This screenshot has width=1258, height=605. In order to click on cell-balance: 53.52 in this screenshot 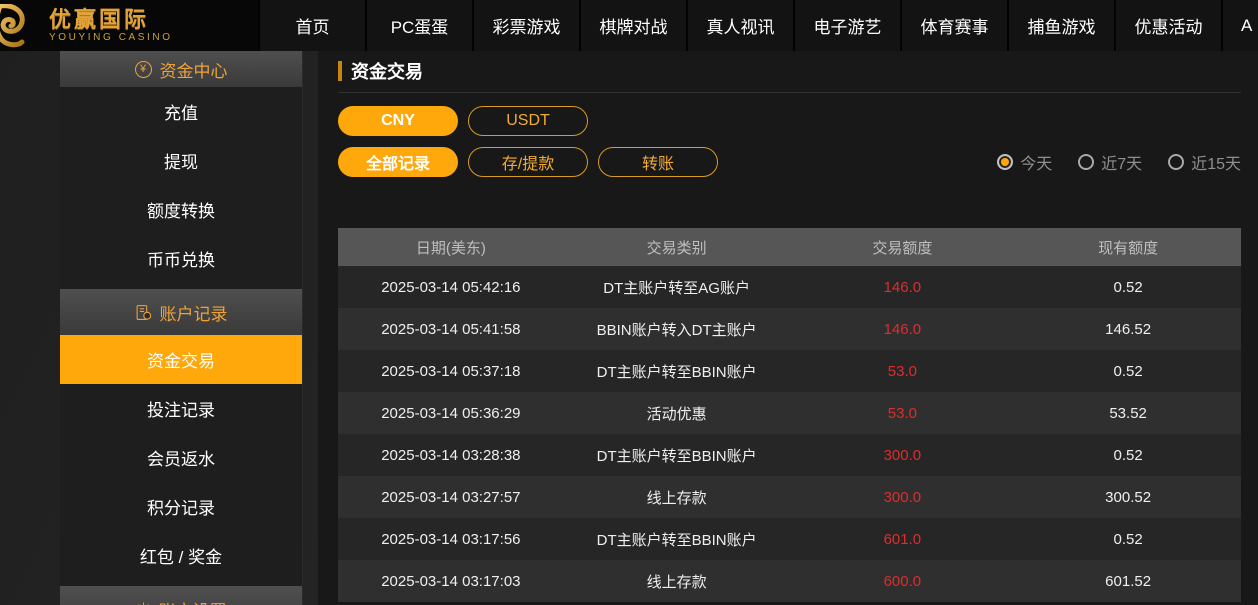, I will do `click(1128, 413)`.